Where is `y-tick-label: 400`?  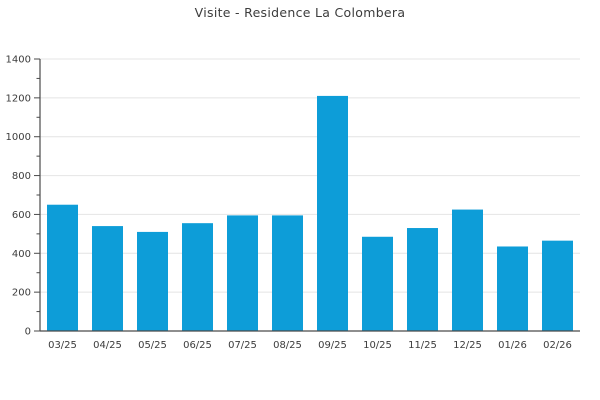 y-tick-label: 400 is located at coordinates (21, 254).